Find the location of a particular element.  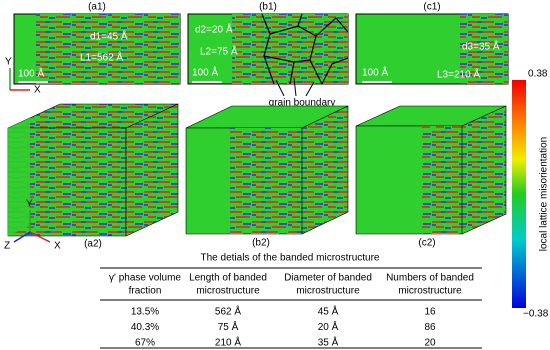

panel-label: (b1) is located at coordinates (268, 7).